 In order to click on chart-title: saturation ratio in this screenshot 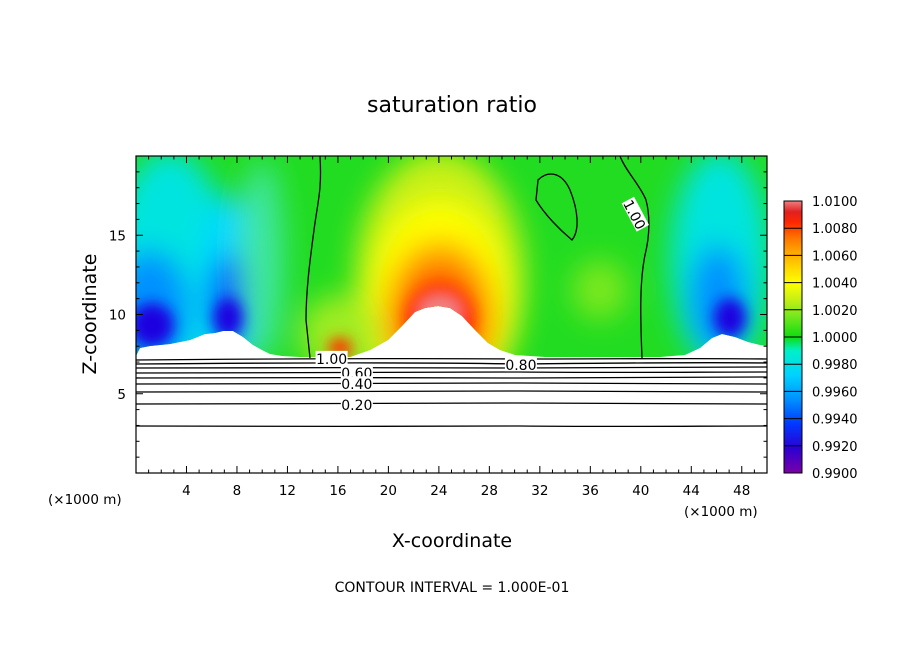, I will do `click(452, 105)`.